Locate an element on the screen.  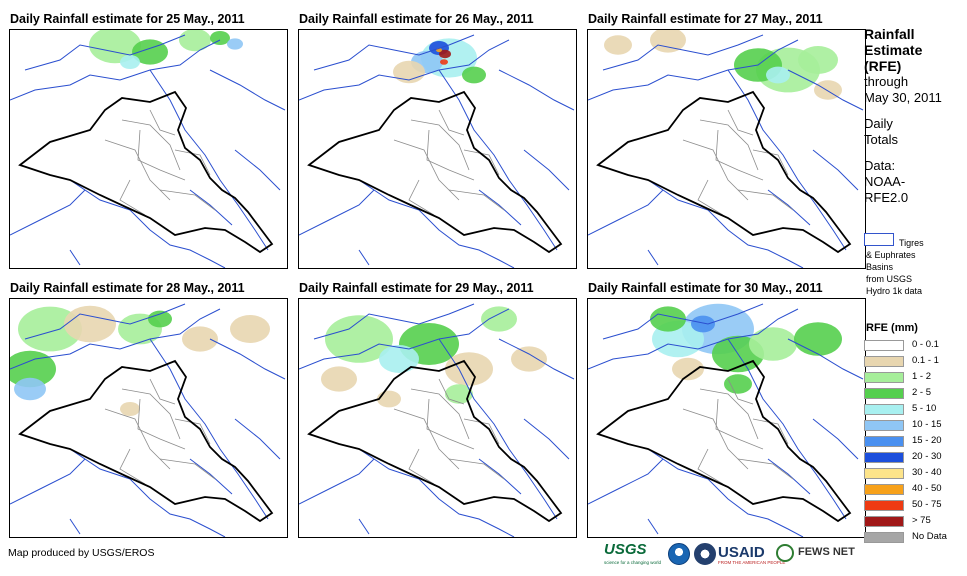
legend-label: No Data is located at coordinates (929, 536).